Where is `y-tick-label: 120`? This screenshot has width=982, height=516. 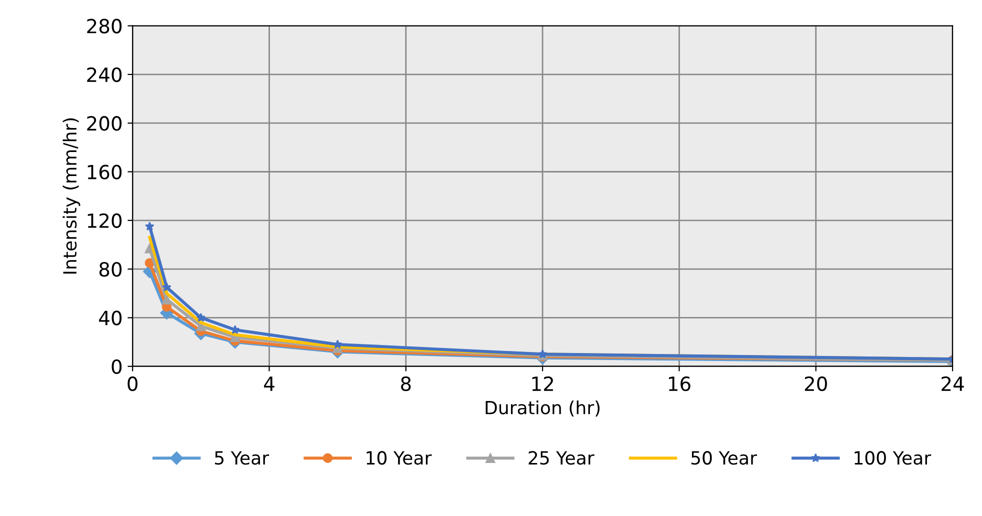
y-tick-label: 120 is located at coordinates (105, 220).